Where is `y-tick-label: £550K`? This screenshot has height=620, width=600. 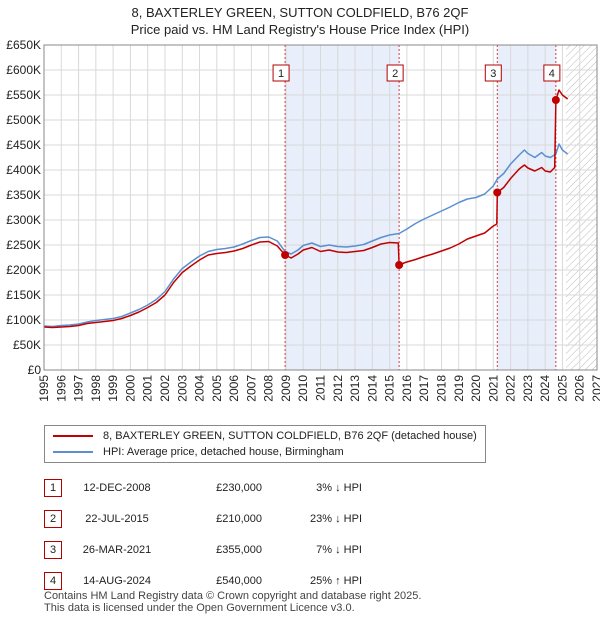 y-tick-label: £550K is located at coordinates (23, 95).